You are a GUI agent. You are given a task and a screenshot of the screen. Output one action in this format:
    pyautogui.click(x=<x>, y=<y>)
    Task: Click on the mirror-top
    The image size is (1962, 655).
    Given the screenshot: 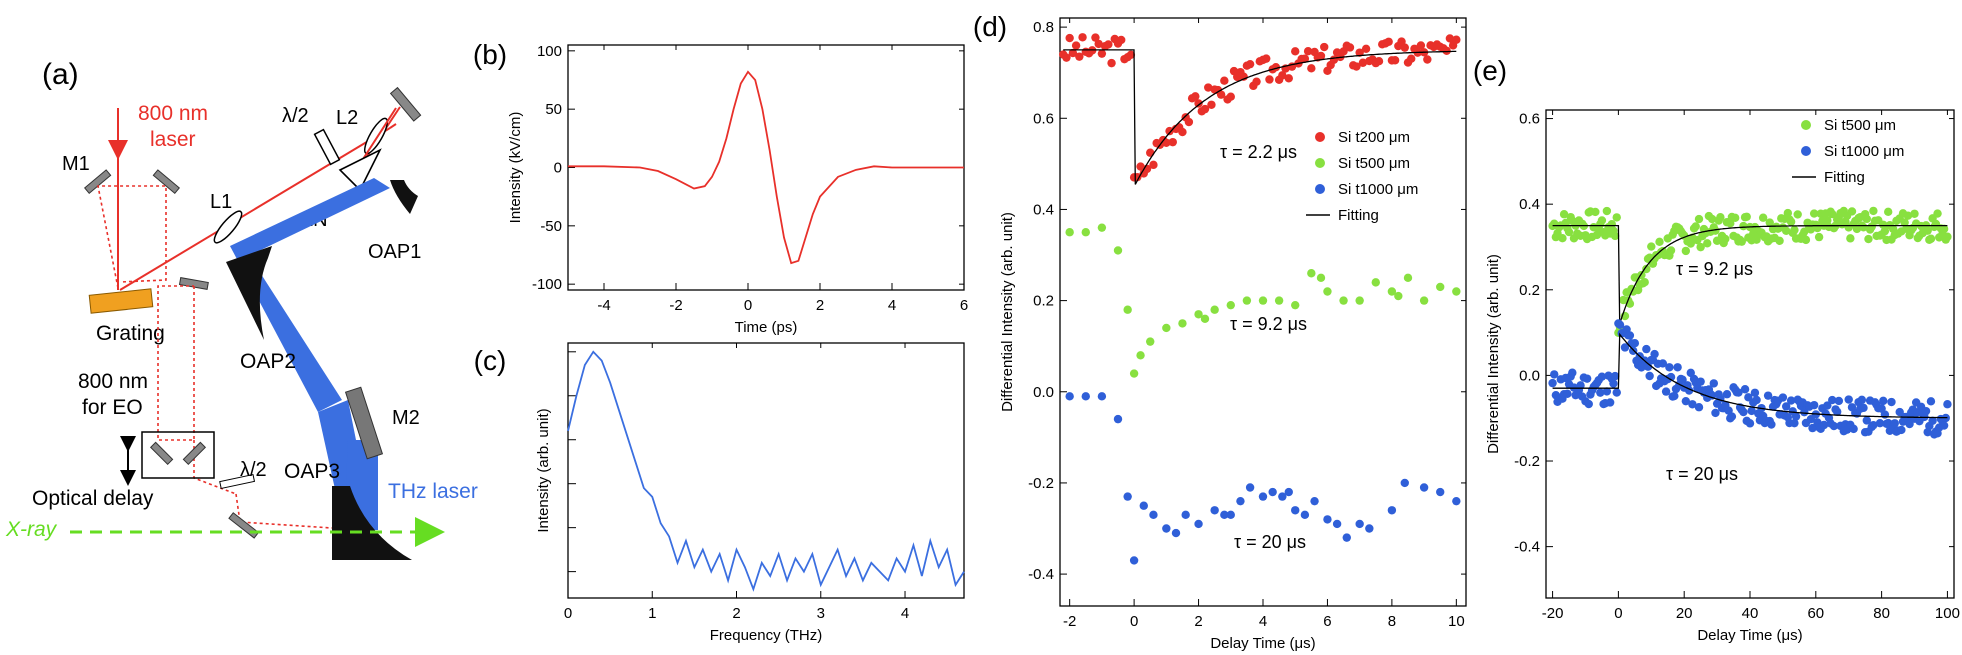 What is the action you would take?
    pyautogui.click(x=405, y=104)
    